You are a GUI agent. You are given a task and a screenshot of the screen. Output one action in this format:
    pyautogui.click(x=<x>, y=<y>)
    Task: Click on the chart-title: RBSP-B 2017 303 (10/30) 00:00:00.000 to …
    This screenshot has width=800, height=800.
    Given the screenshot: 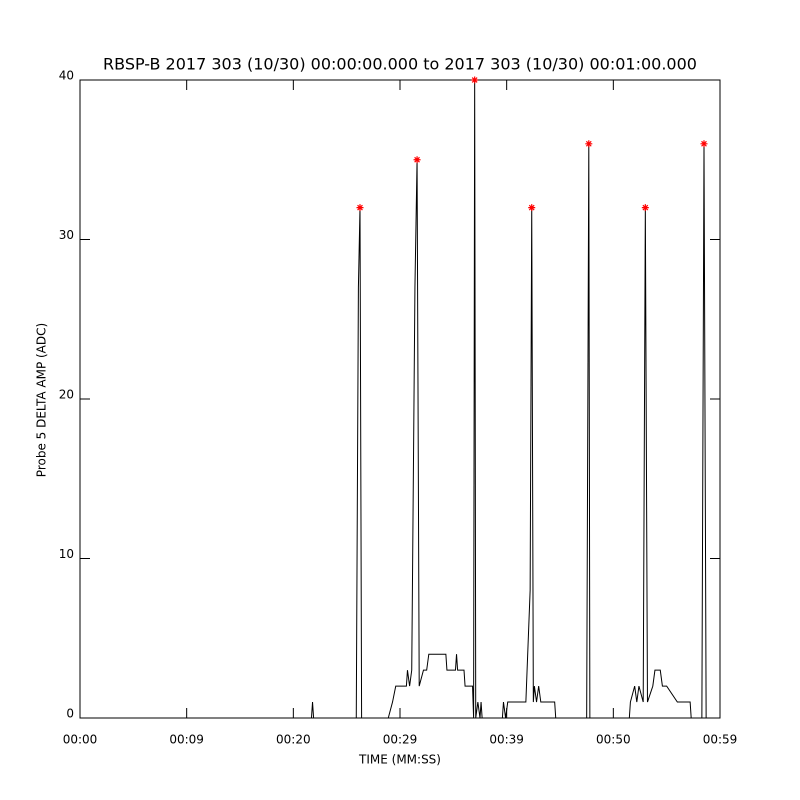 What is the action you would take?
    pyautogui.click(x=400, y=64)
    